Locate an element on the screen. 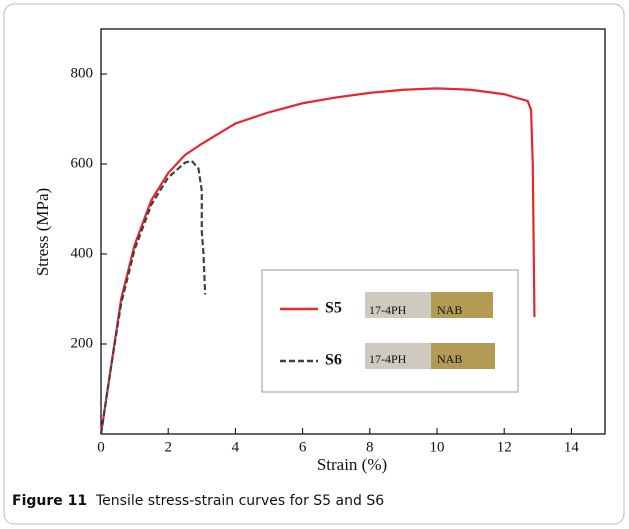 The height and width of the screenshot is (529, 629). data-line is located at coordinates (153, 297).